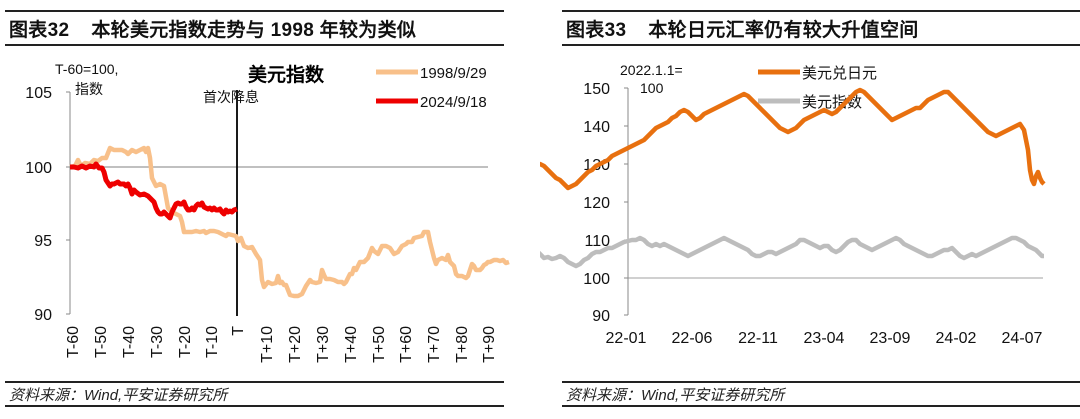 Image resolution: width=1080 pixels, height=419 pixels. I want to click on left-figure-title: 图表32 本轮美元指数走势与 1998 年较为类似, so click(212, 28).